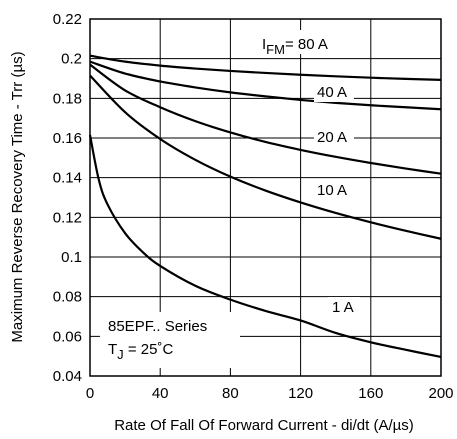 The width and height of the screenshot is (457, 439). I want to click on x-tick-label: 120, so click(300, 393).